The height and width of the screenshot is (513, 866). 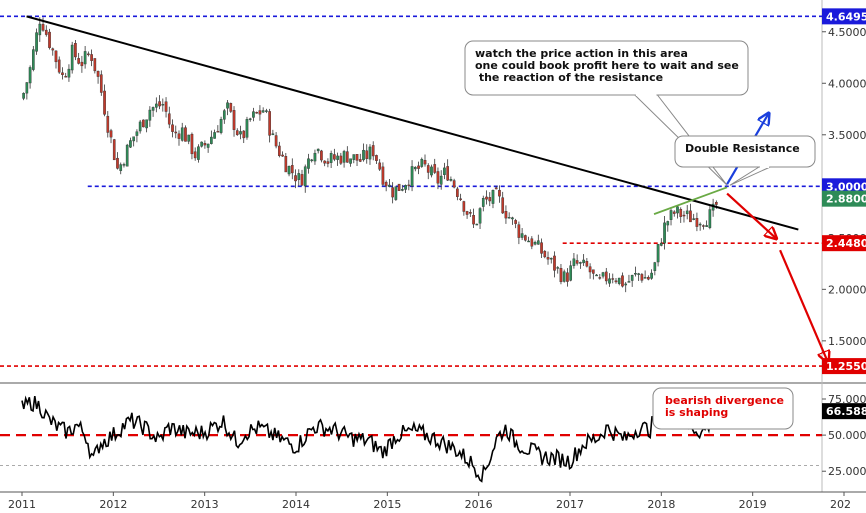 What do you see at coordinates (844, 198) in the screenshot?
I see `last-price-badge-bg` at bounding box center [844, 198].